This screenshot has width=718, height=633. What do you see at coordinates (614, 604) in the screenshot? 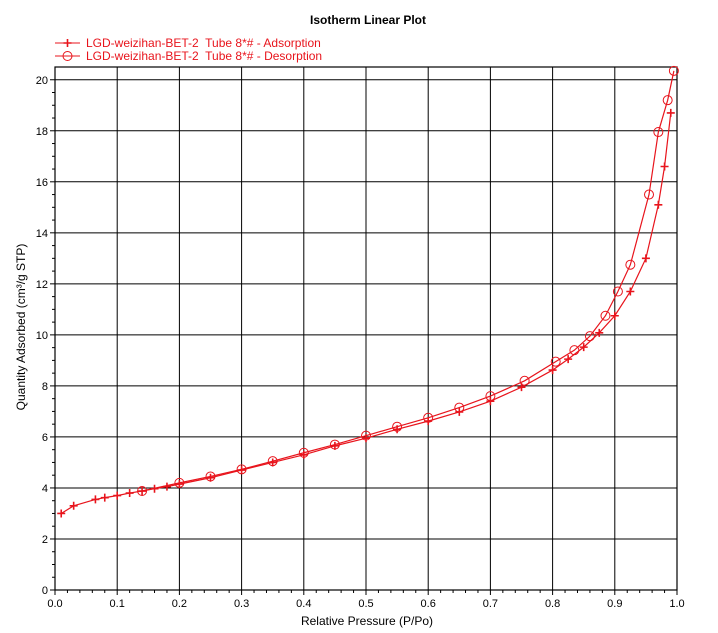
I see `x-tick-label: 0.9` at bounding box center [614, 604].